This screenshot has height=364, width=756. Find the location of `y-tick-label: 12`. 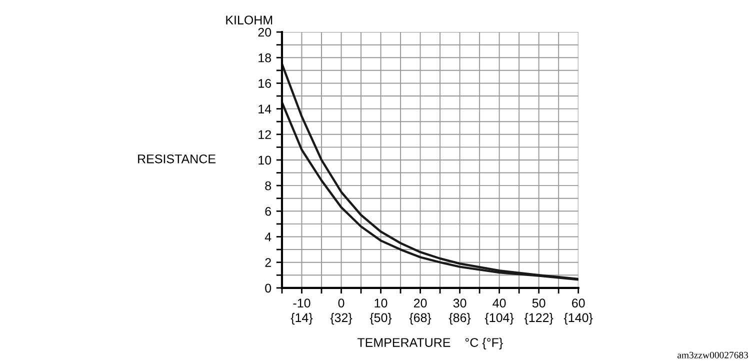

y-tick-label: 12 is located at coordinates (264, 134).